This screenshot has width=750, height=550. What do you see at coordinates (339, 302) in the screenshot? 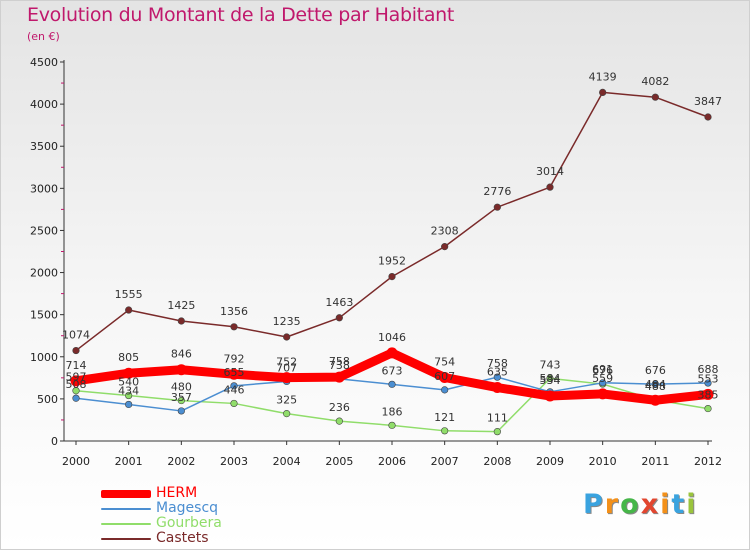
I see `data-label-castets: 1463` at bounding box center [339, 302].